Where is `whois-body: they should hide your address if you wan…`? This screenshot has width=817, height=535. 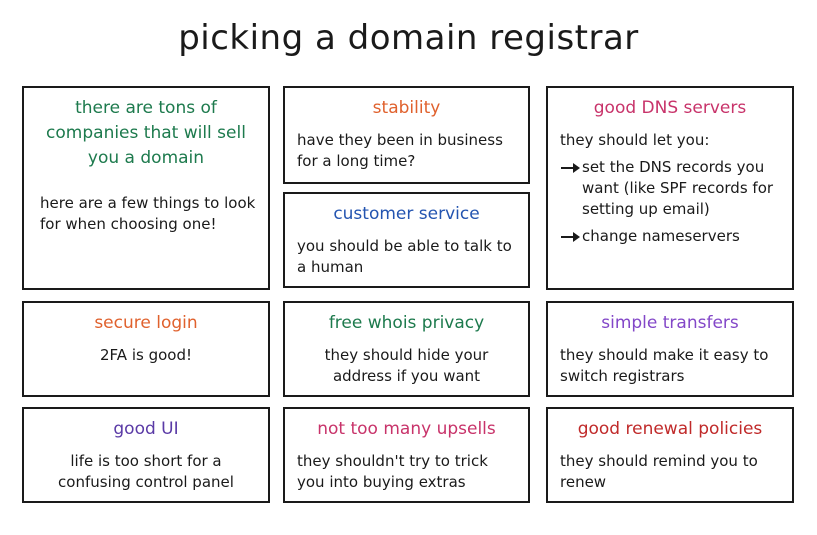 whois-body: they should hide your address if you wan… is located at coordinates (406, 365).